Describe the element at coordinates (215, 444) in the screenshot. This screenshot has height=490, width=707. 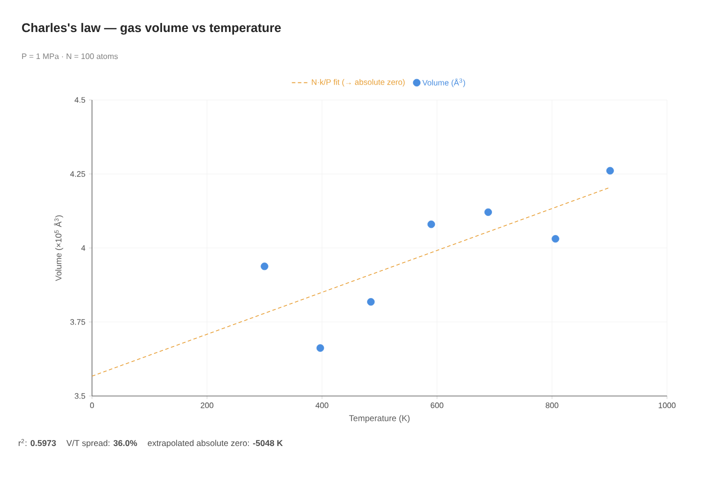
I see `text: extrapolated absolute zero: -5048 K` at that location.